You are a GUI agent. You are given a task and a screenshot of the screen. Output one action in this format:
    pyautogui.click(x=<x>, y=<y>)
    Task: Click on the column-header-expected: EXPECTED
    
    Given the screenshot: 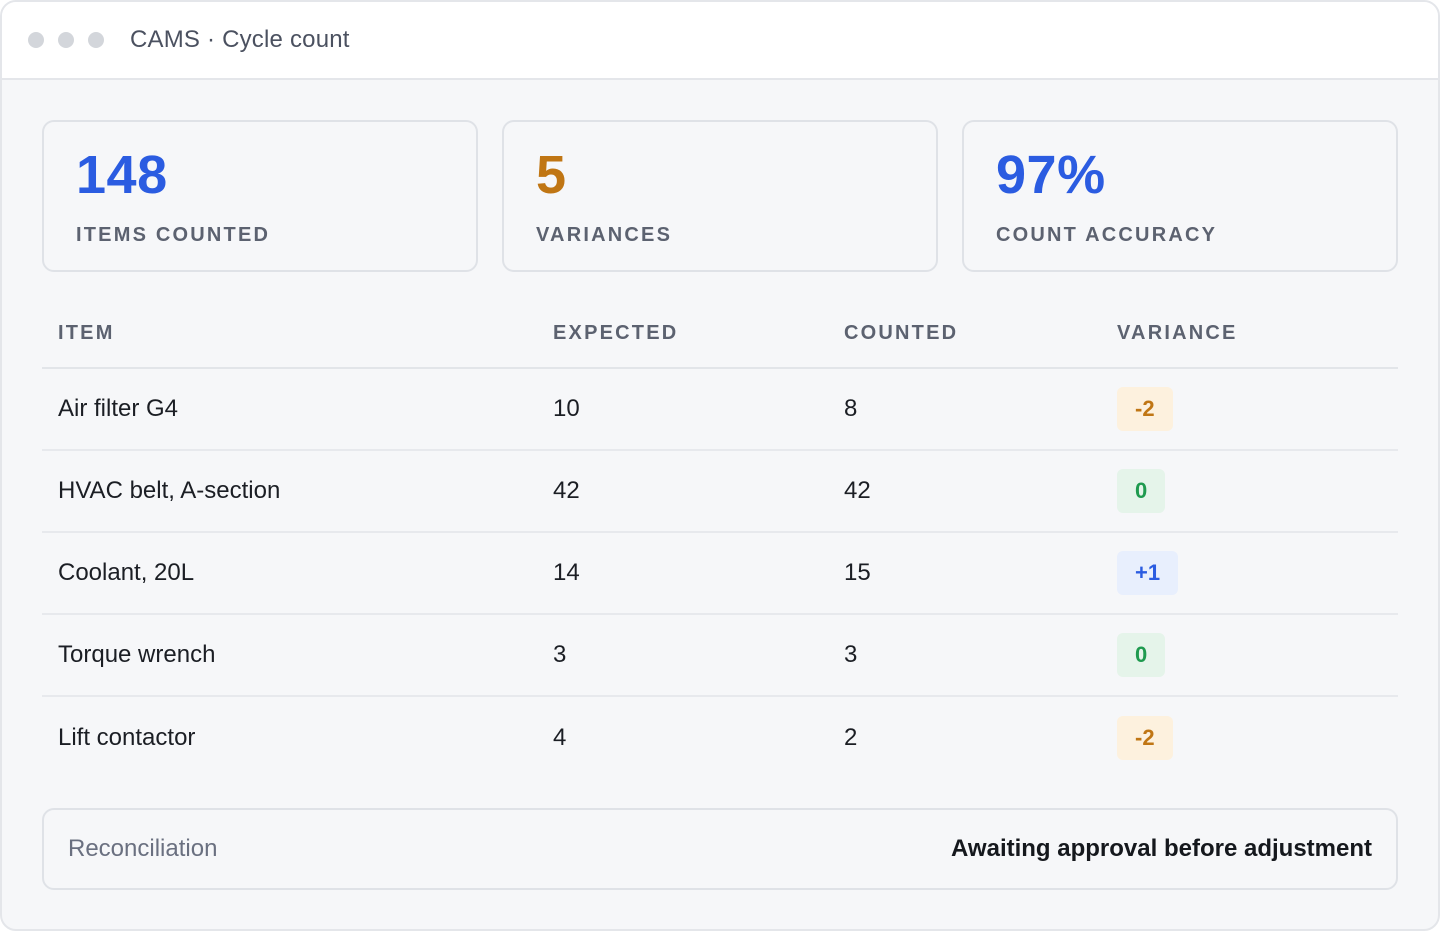 What is the action you would take?
    pyautogui.click(x=698, y=334)
    